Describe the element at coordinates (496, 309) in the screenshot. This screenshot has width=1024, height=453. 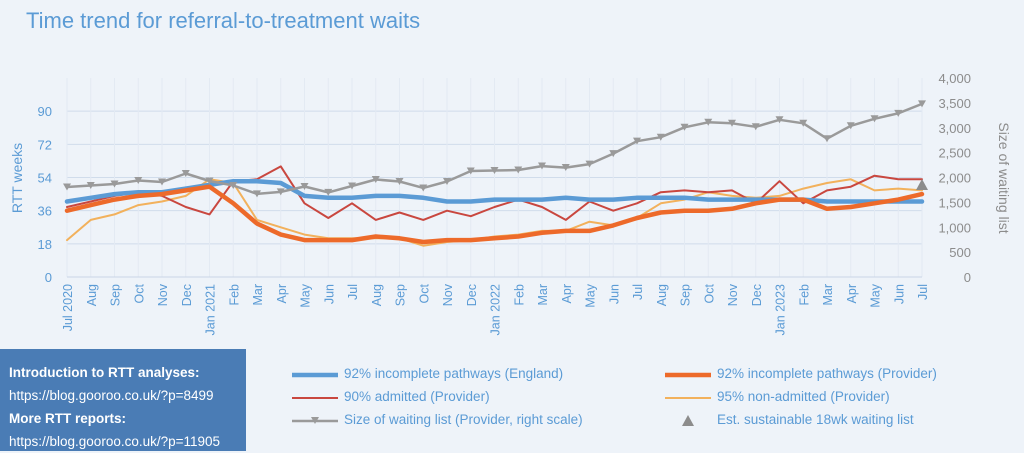
I see `x-tick-label: Jan 2022` at that location.